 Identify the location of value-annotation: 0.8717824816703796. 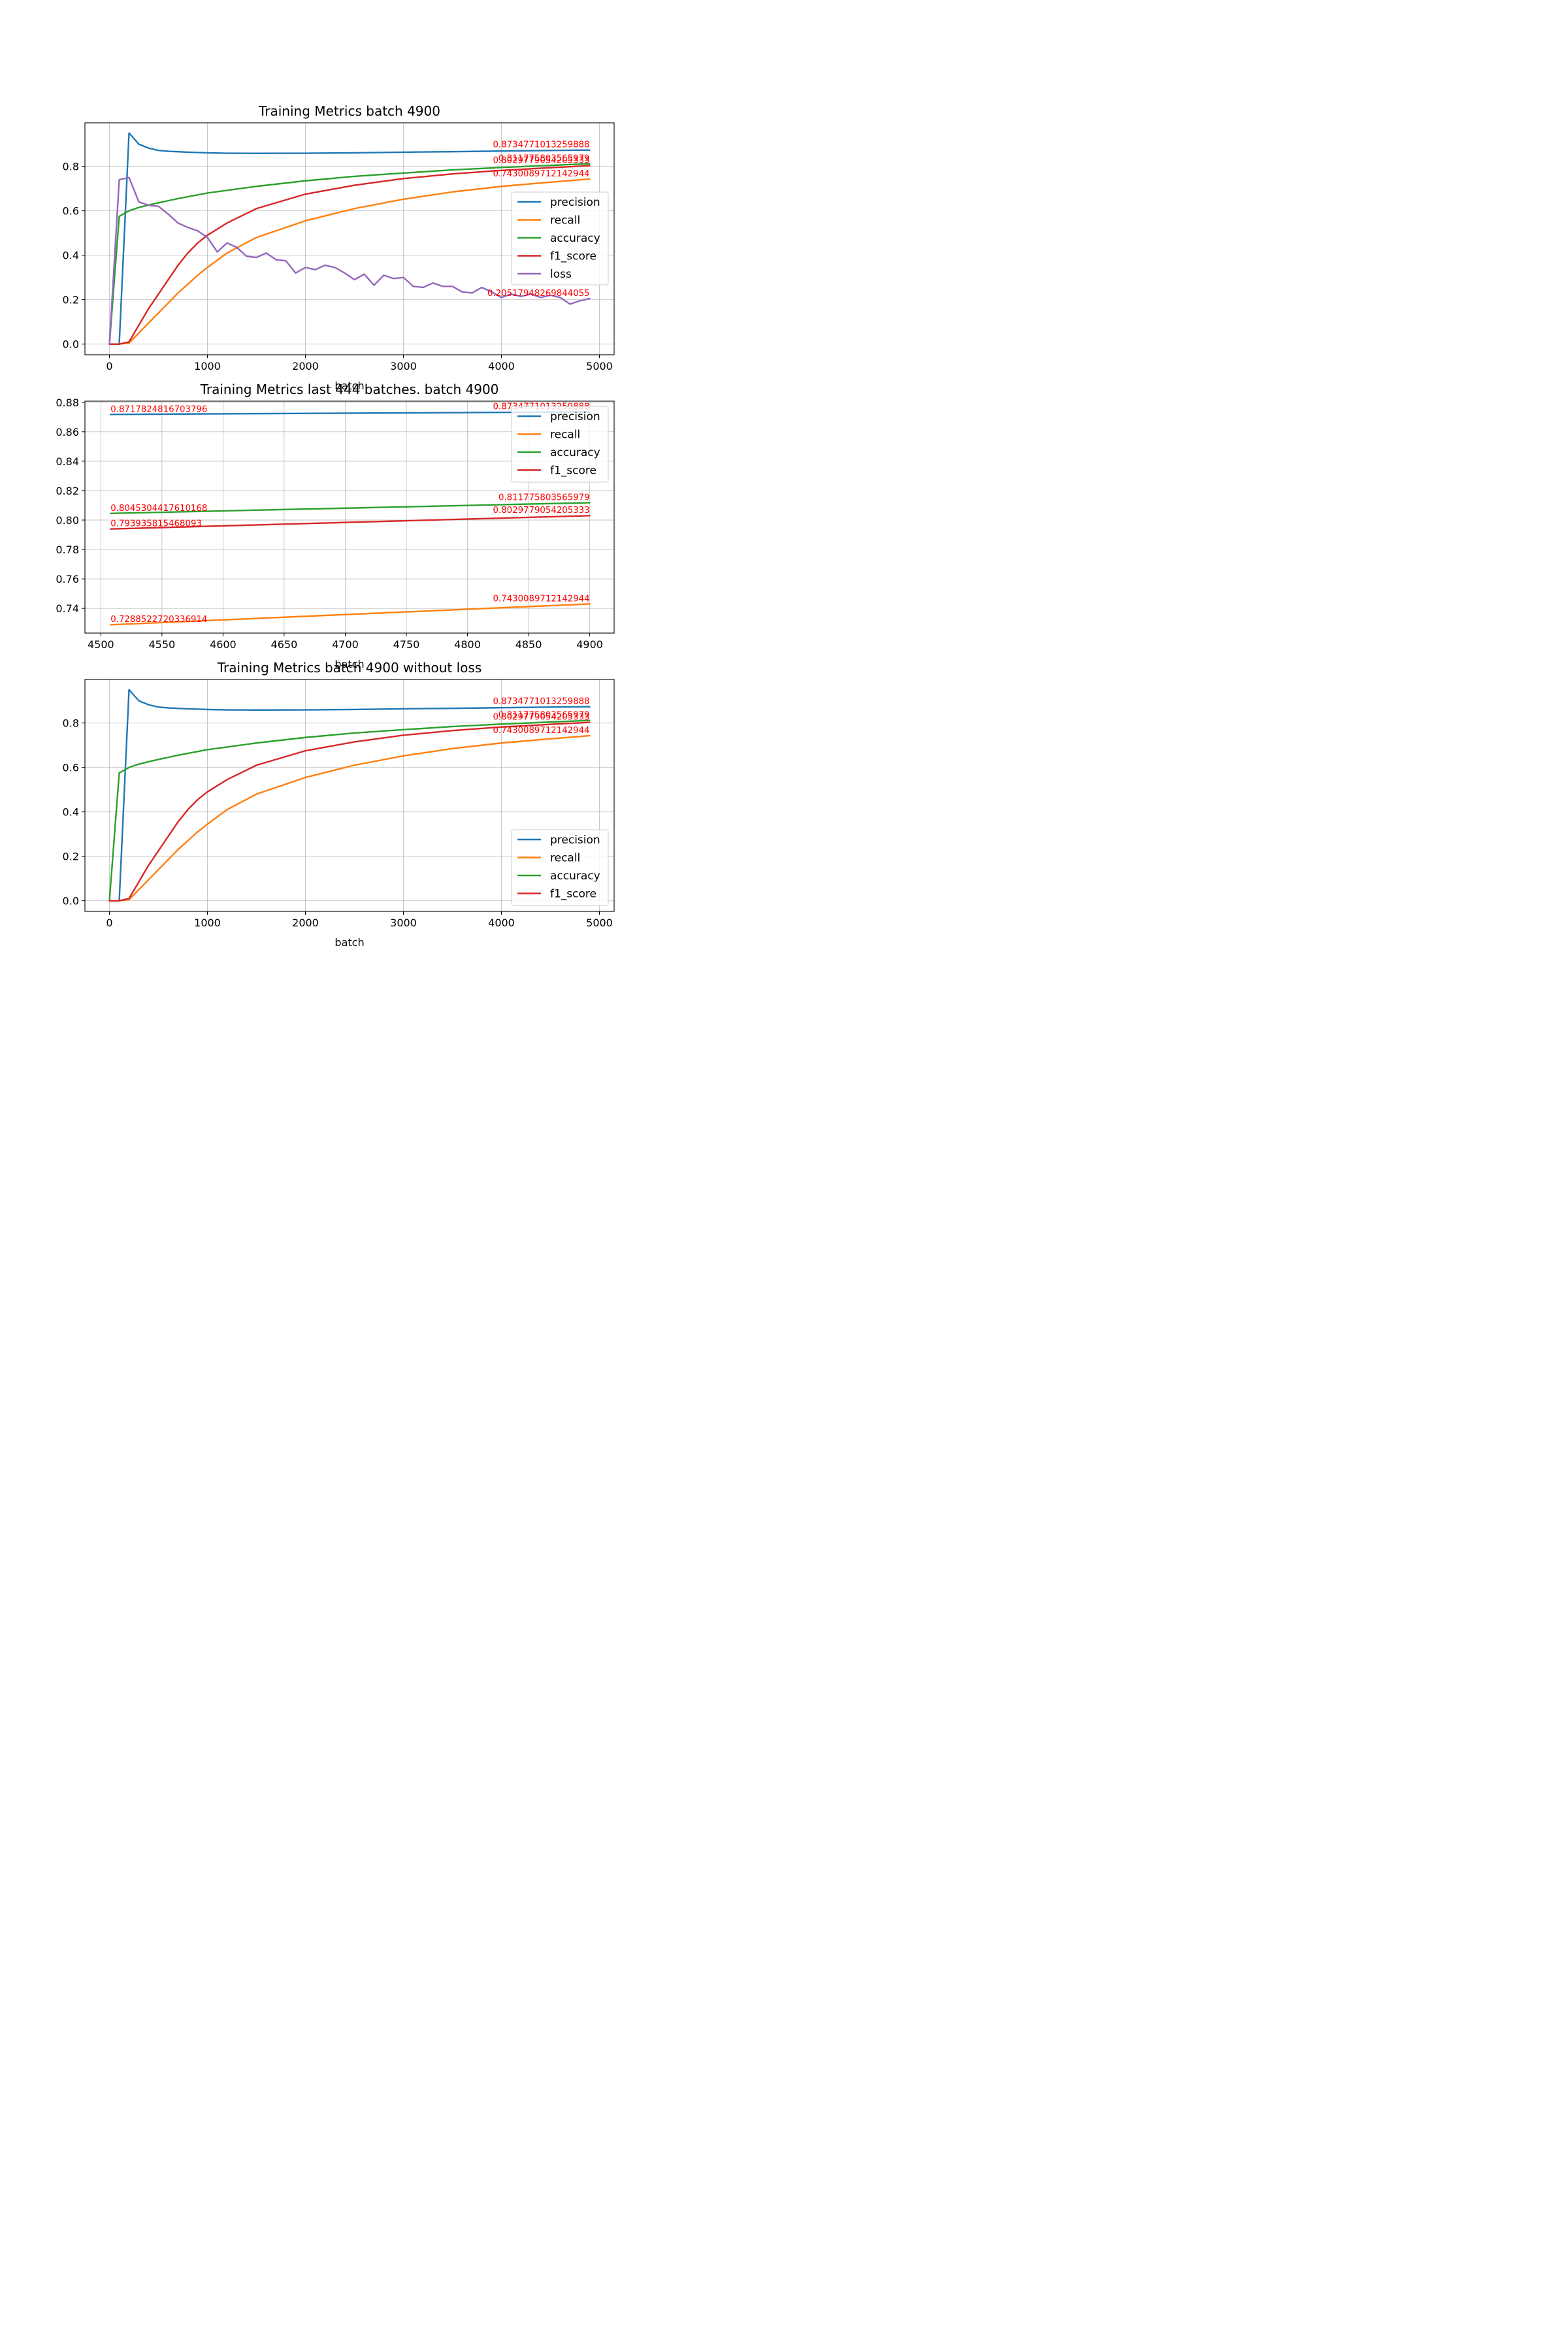
(158, 409).